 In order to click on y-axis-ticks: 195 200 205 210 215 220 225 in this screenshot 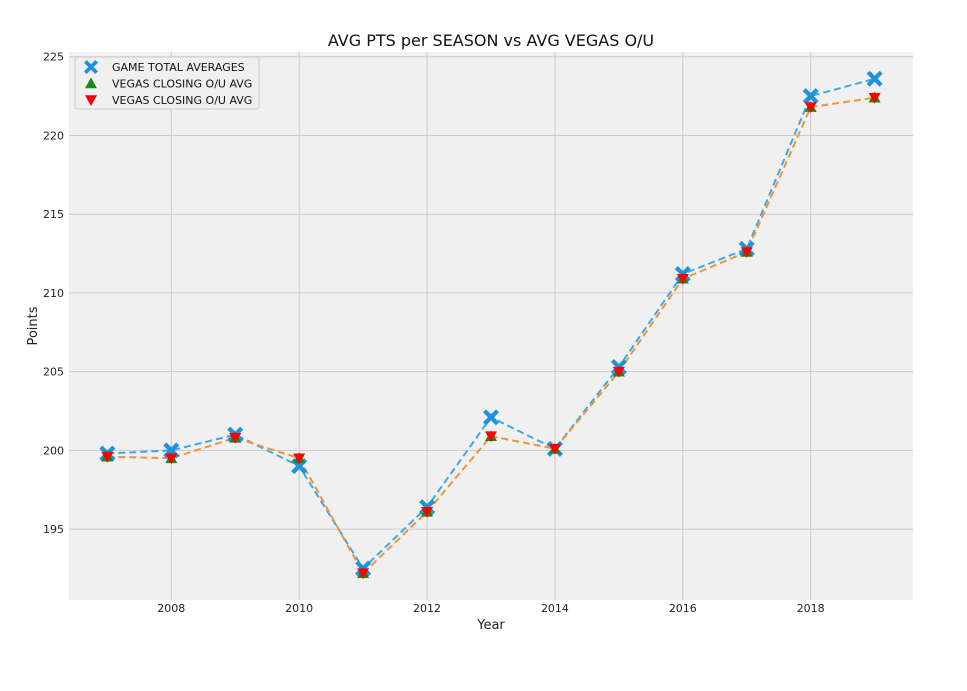, I will do `click(53, 293)`.